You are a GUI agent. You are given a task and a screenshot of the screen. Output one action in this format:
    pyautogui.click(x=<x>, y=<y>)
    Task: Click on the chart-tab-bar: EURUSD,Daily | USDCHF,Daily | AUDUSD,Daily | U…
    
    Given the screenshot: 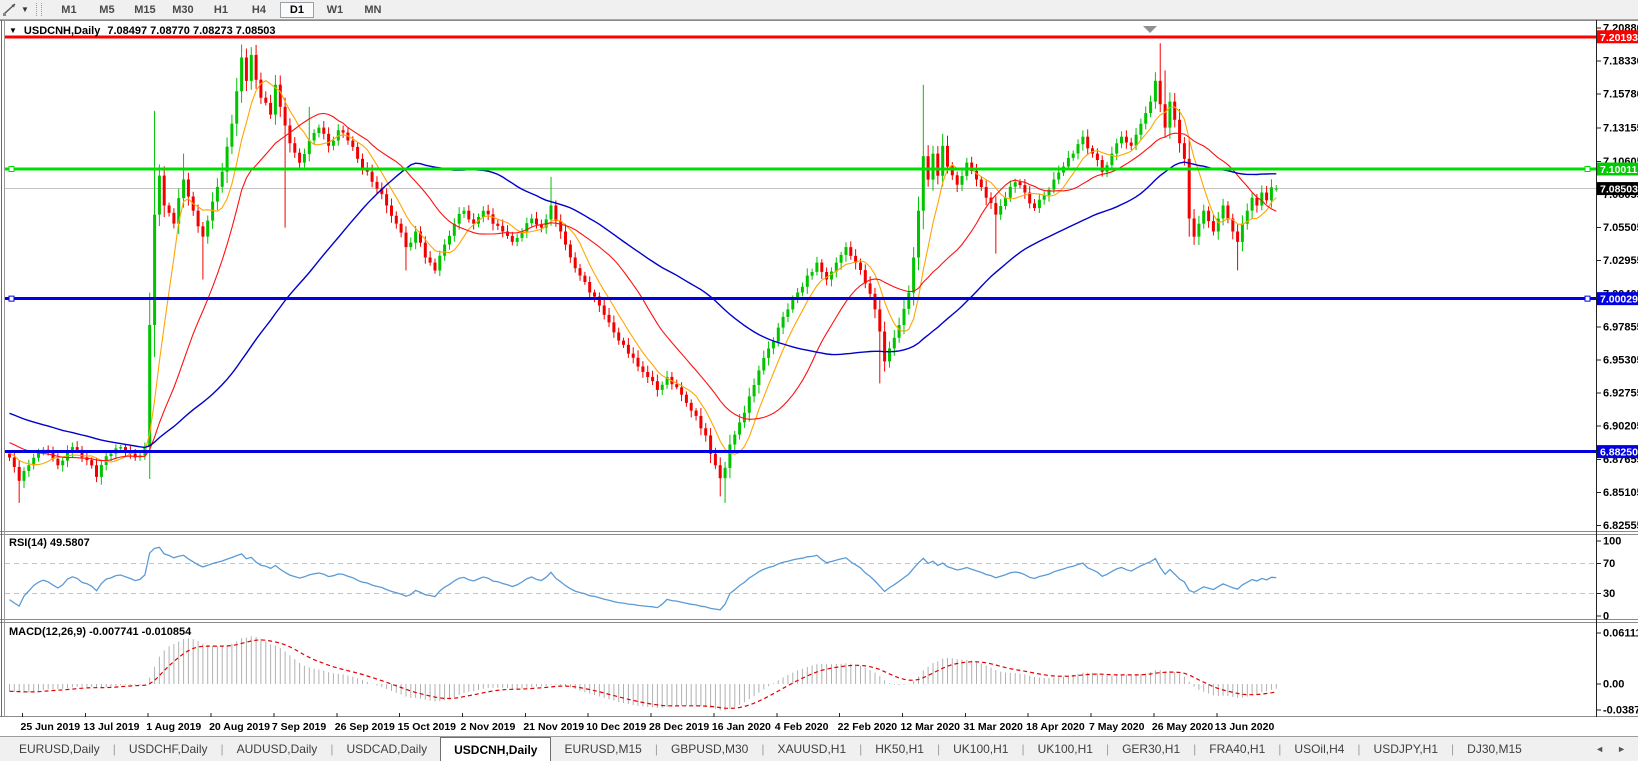 What is the action you would take?
    pyautogui.click(x=819, y=748)
    